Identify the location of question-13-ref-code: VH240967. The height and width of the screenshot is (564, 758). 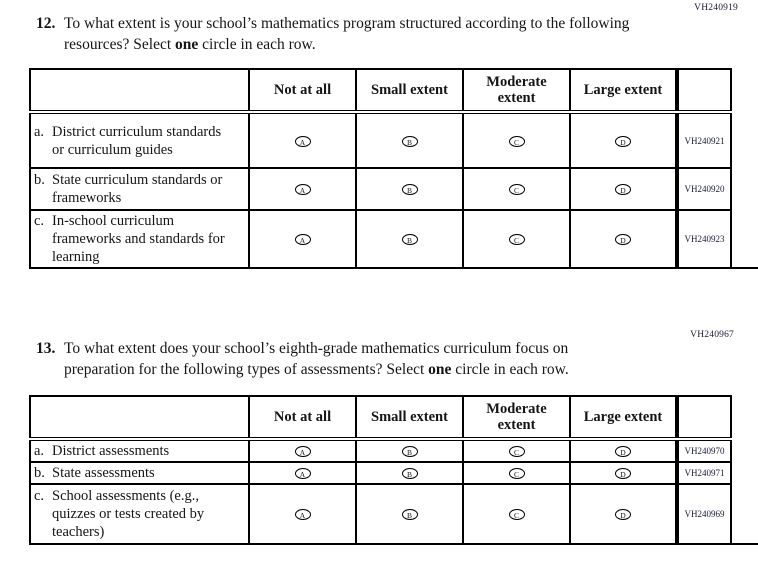
(712, 335).